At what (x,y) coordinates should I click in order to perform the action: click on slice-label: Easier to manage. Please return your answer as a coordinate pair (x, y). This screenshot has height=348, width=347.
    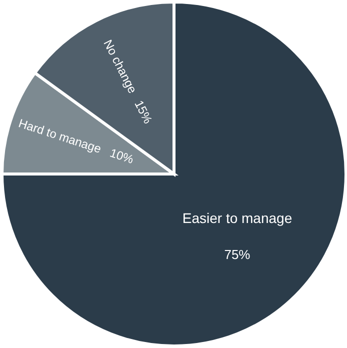
    Looking at the image, I should click on (237, 218).